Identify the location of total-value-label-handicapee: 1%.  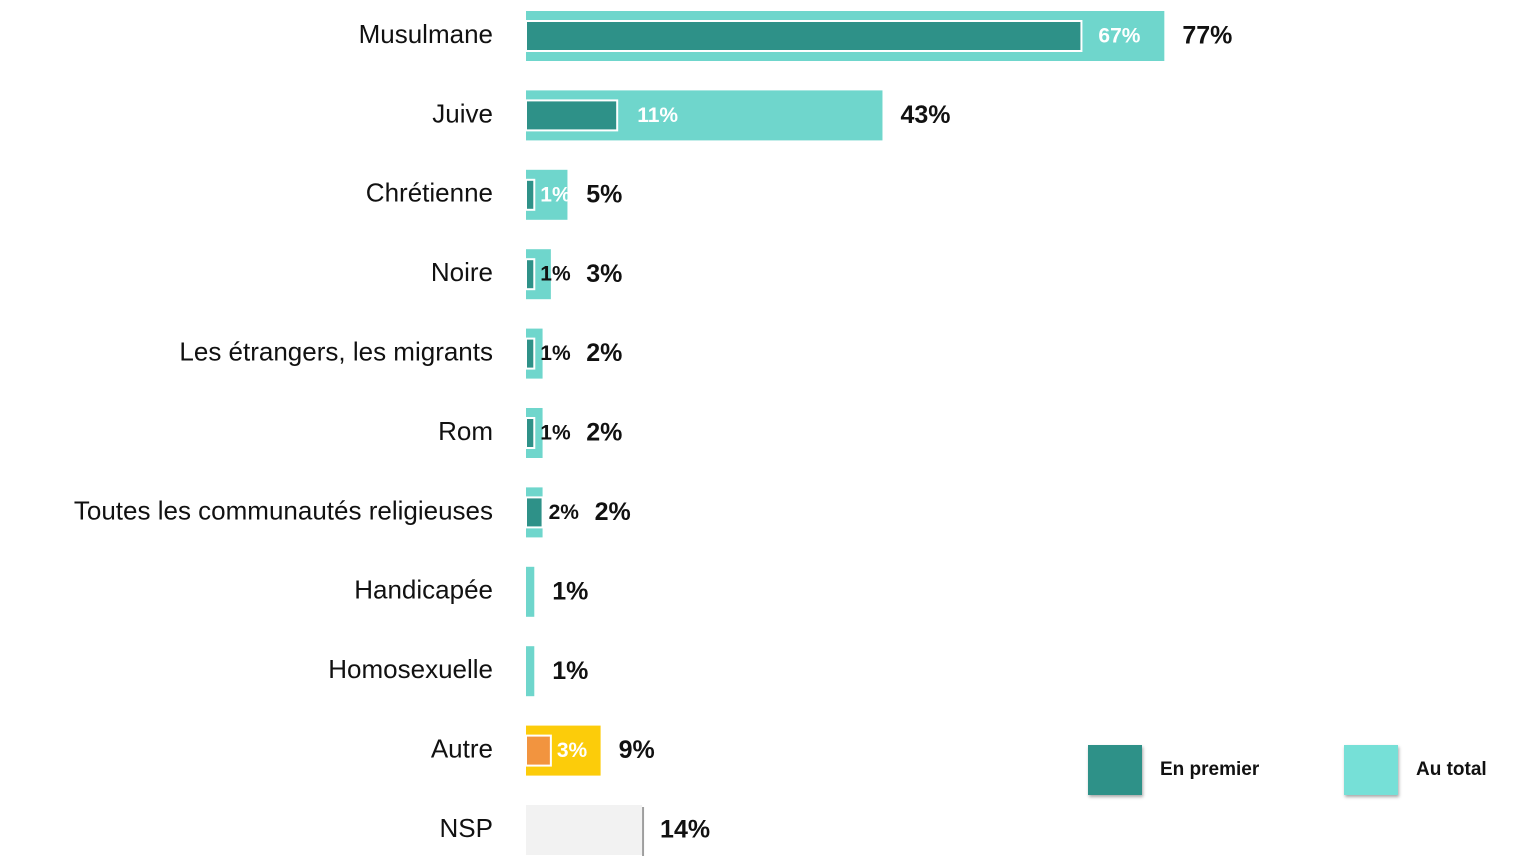
(570, 591).